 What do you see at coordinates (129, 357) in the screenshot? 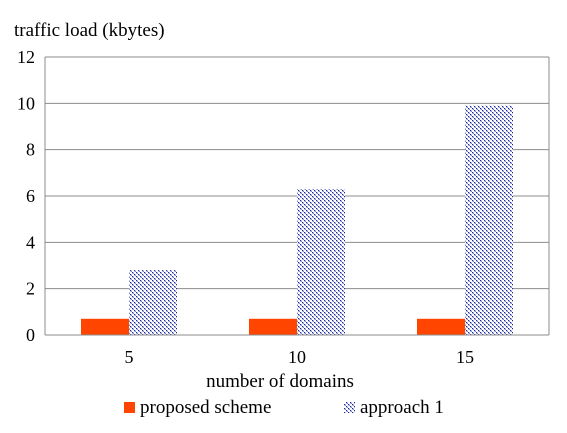
I see `x-tick-label: 5` at bounding box center [129, 357].